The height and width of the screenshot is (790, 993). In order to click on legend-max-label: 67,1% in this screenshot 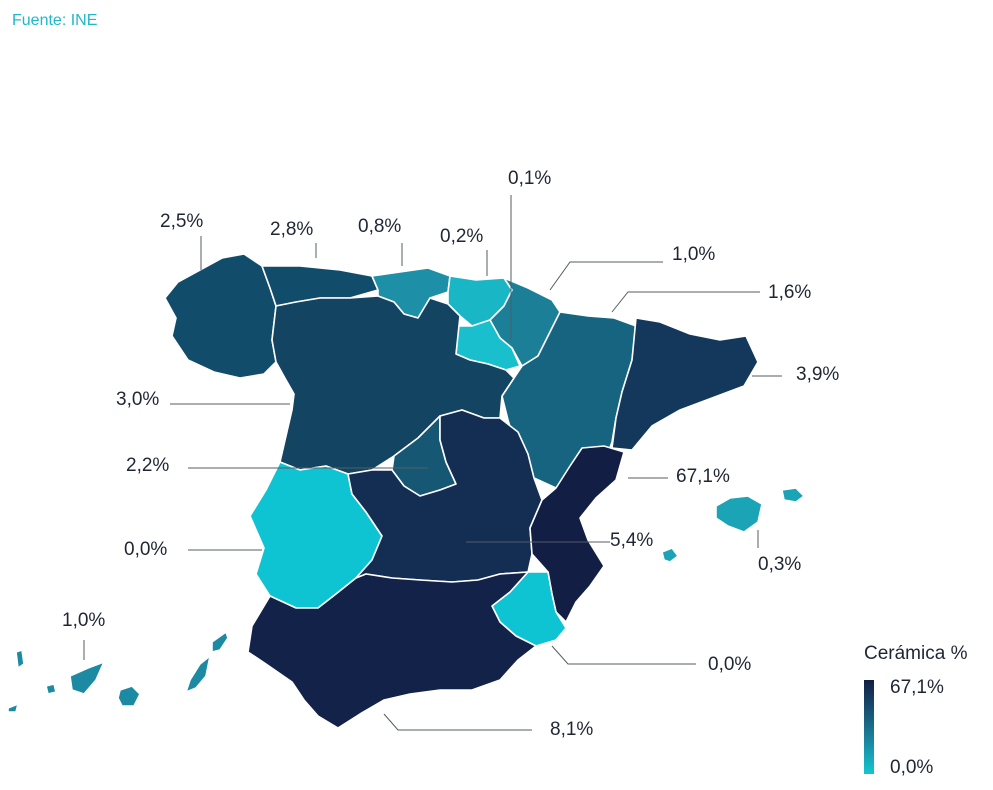, I will do `click(917, 687)`.